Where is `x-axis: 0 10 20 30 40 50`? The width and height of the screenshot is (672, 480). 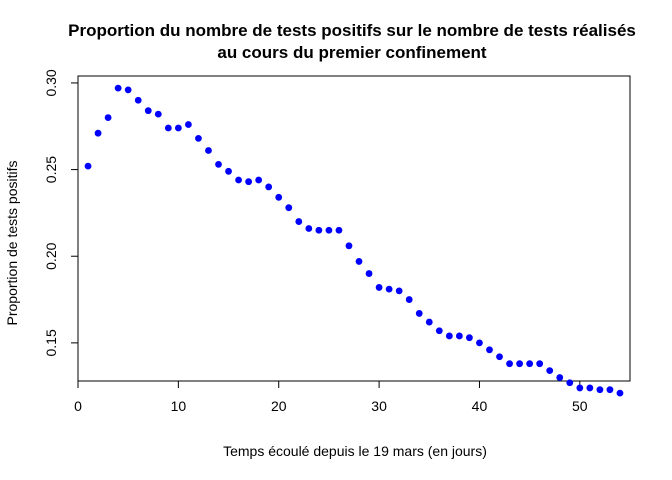 x-axis: 0 10 20 30 40 50 is located at coordinates (331, 397).